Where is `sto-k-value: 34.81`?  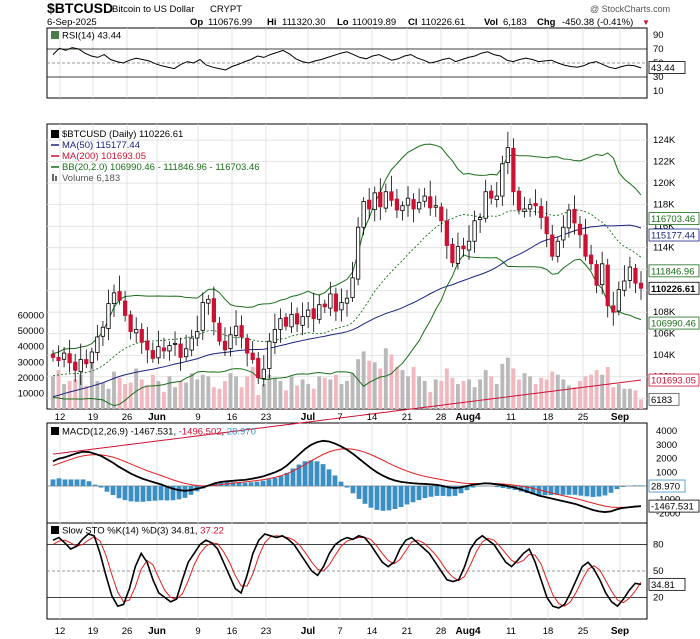 sto-k-value: 34.81 is located at coordinates (183, 531).